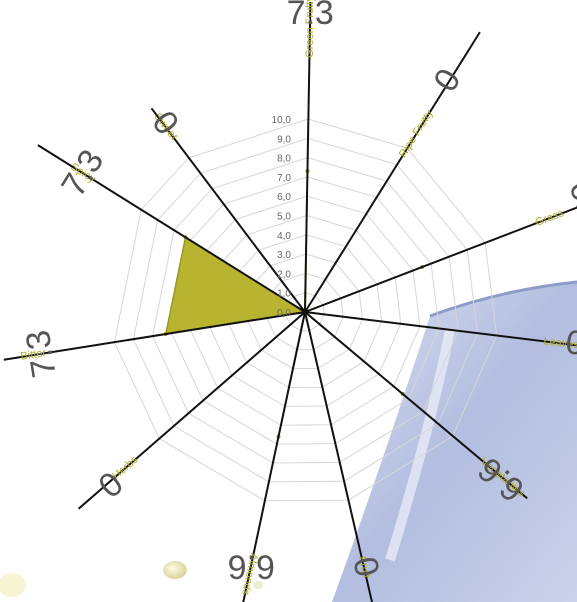 The height and width of the screenshot is (602, 577). What do you see at coordinates (569, 203) in the screenshot?
I see `value-label: 6.5` at bounding box center [569, 203].